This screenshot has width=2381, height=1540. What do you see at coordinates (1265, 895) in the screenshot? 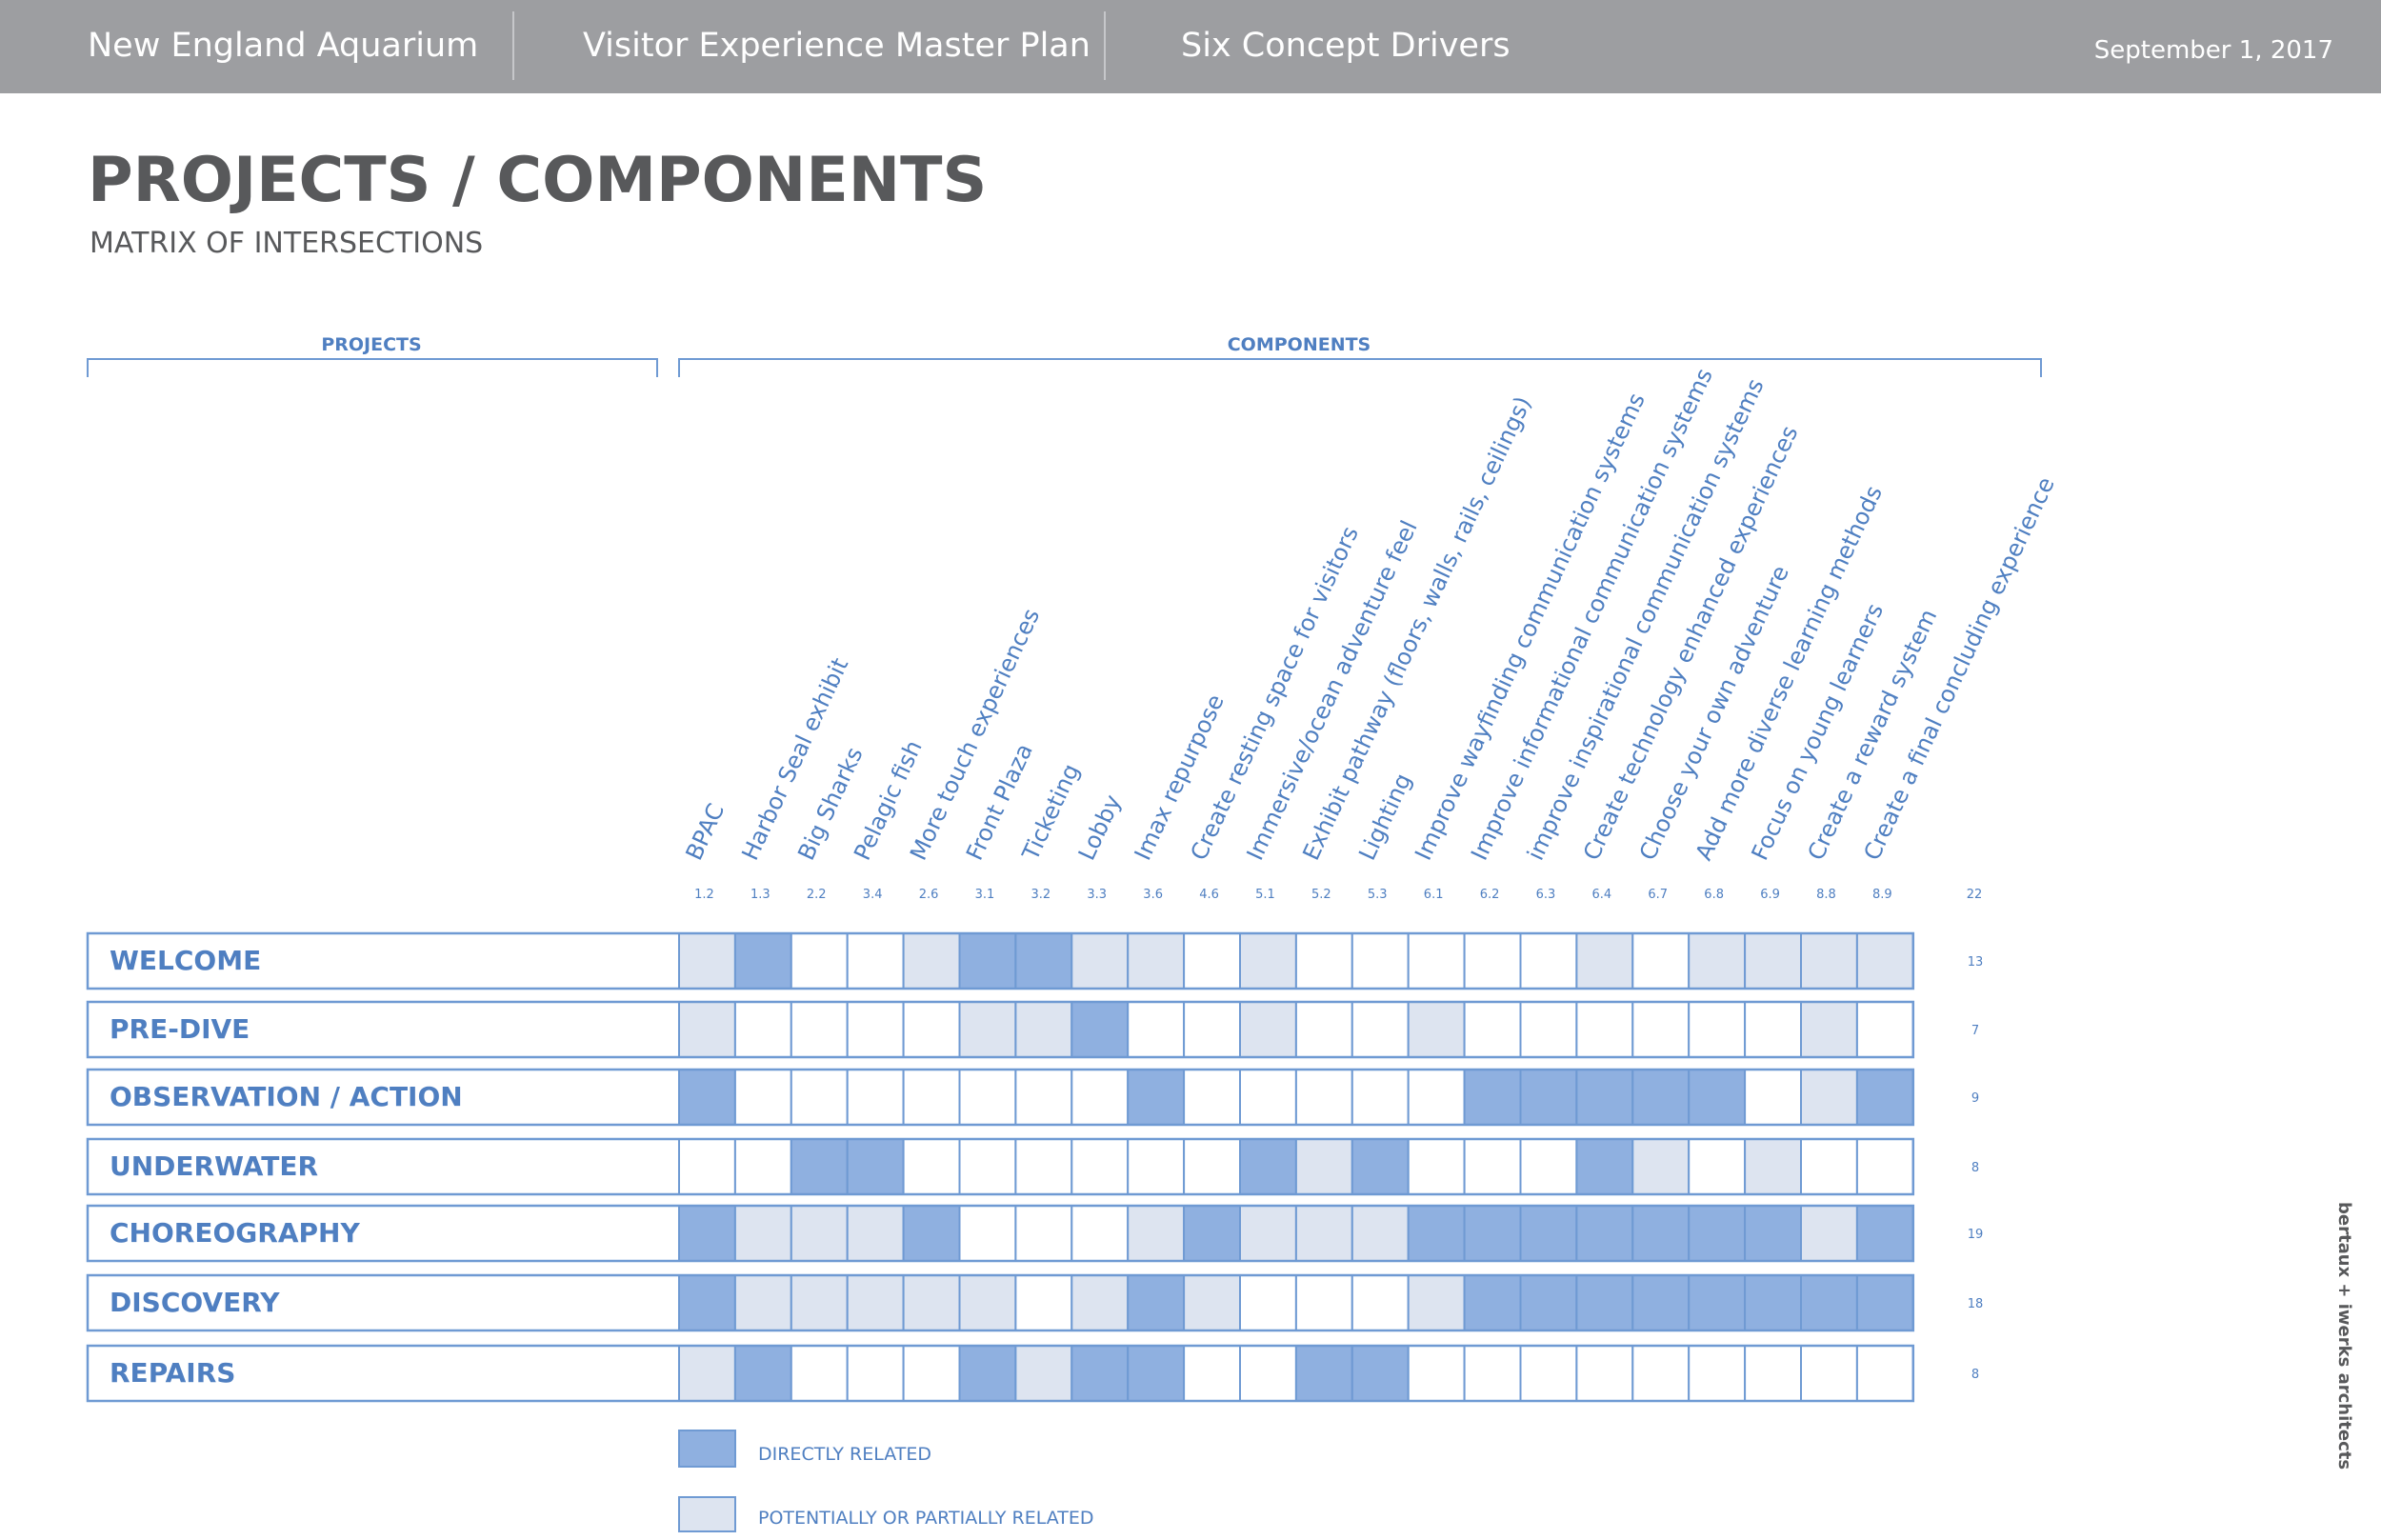
I see `component-code: 5.1` at bounding box center [1265, 895].